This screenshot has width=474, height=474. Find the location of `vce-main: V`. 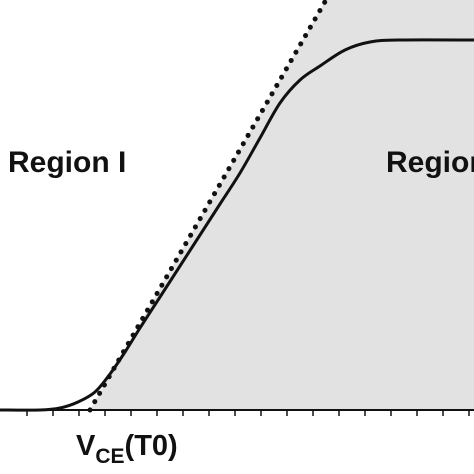

vce-main: V is located at coordinates (86, 446).